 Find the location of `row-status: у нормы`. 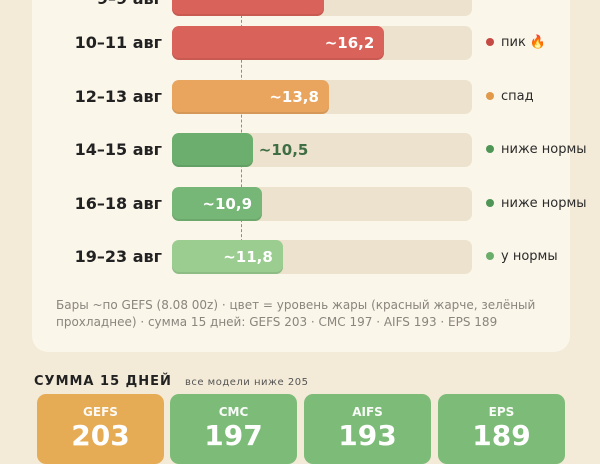

row-status: у нормы is located at coordinates (522, 257).